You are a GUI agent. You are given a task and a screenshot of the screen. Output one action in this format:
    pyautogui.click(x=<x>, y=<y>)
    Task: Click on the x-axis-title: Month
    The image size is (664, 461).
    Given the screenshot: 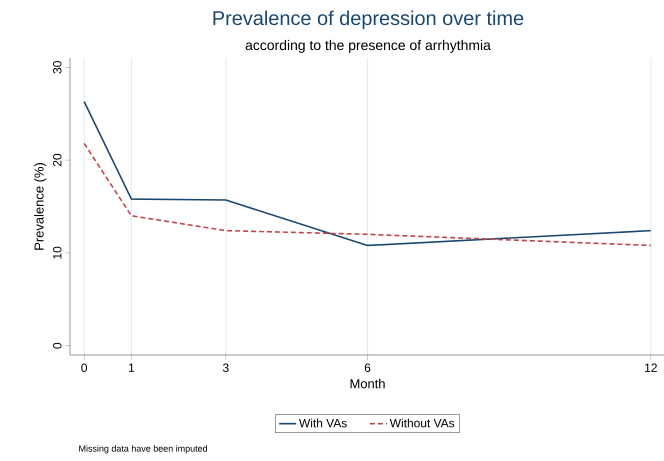 What is the action you would take?
    pyautogui.click(x=367, y=383)
    